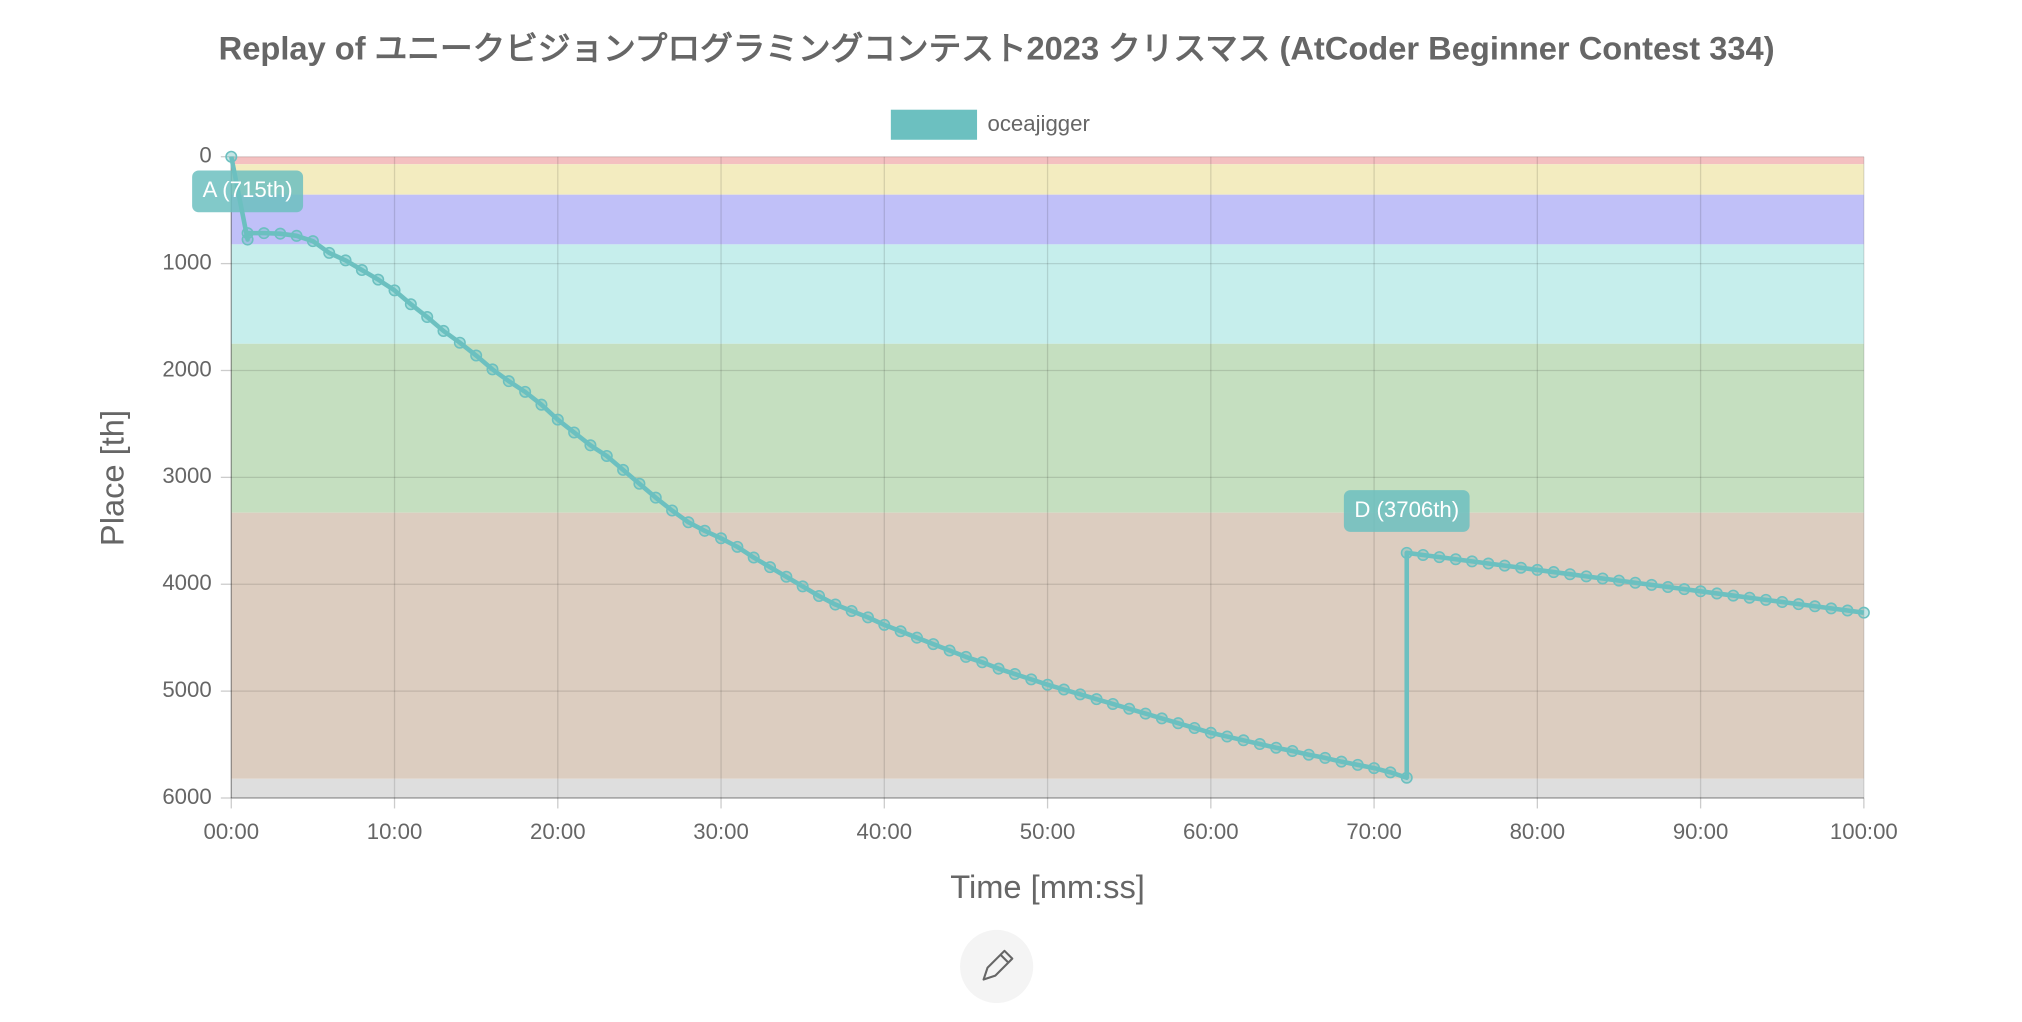  What do you see at coordinates (112, 478) in the screenshot?
I see `y-axis-label: Place [th]` at bounding box center [112, 478].